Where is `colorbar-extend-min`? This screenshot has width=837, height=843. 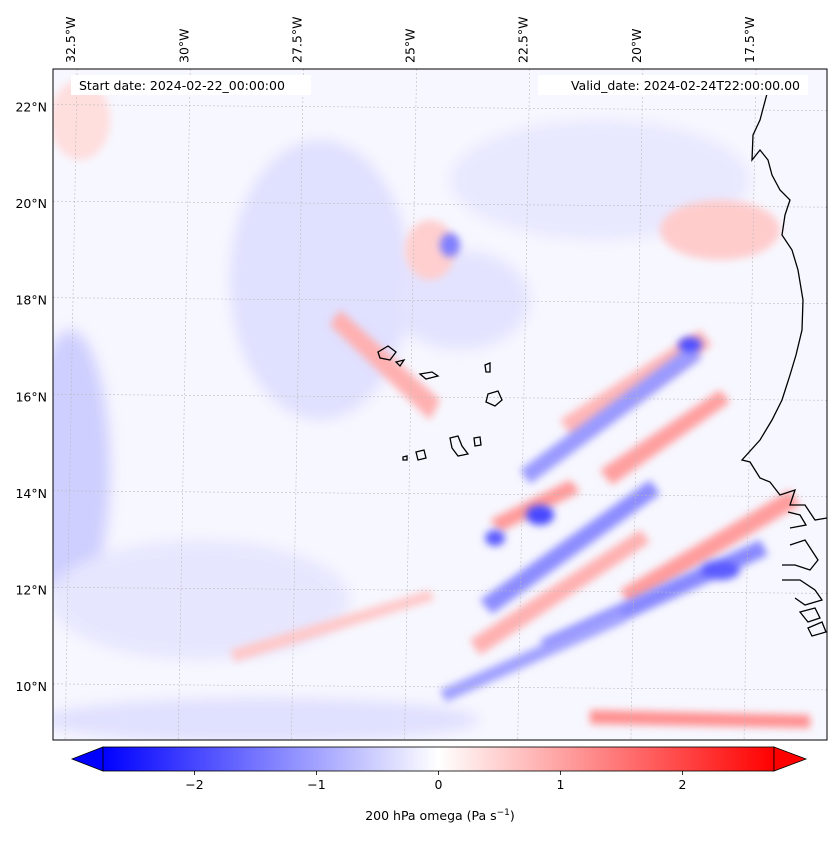 colorbar-extend-min is located at coordinates (87, 759).